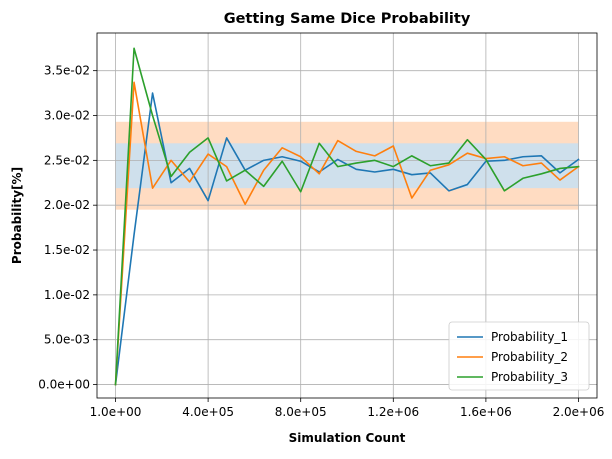  I want to click on x-tick-label: 1.0e+00, so click(116, 412).